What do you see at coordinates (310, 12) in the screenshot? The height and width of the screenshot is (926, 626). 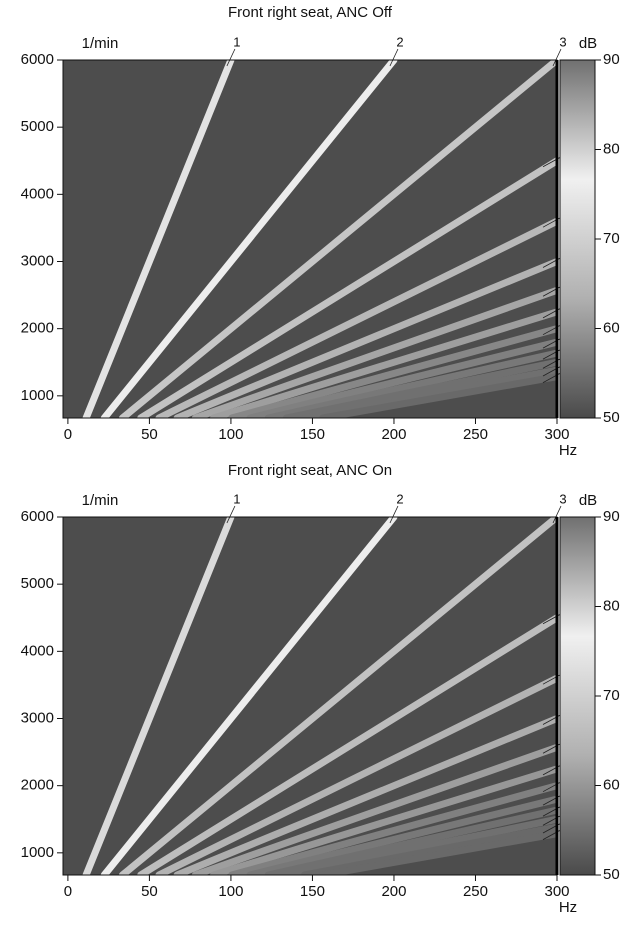 I see `chart-title: Front right seat, ANC Off` at bounding box center [310, 12].